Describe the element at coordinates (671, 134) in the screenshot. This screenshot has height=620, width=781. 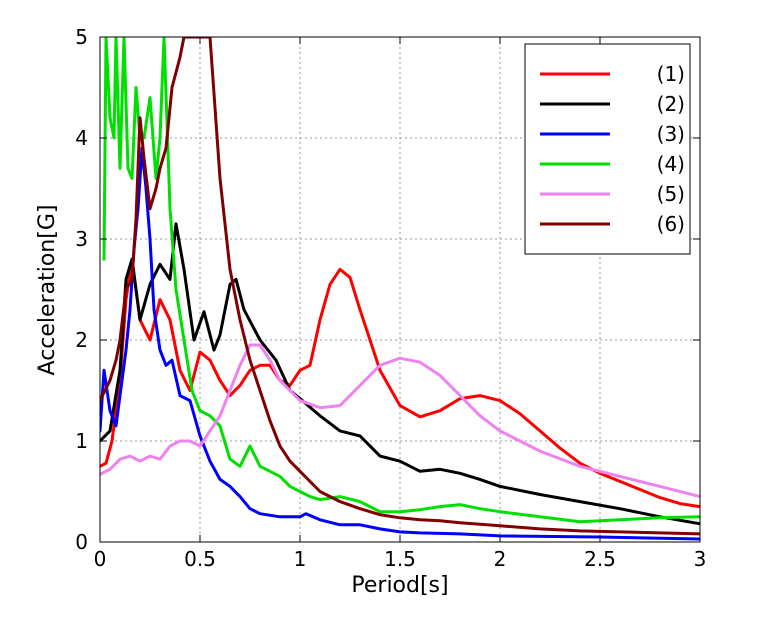
I see `legend-label-3: (3)` at that location.